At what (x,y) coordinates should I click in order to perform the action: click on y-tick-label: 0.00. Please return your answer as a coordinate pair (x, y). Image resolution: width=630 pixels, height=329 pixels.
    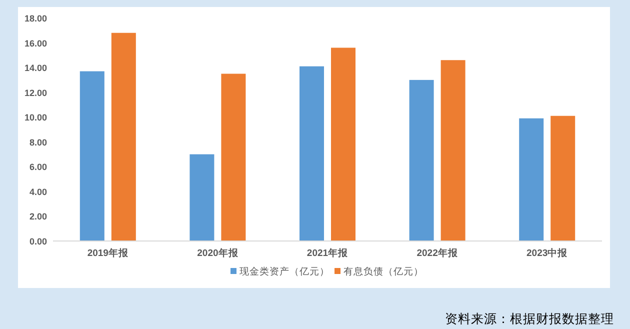
    Looking at the image, I should click on (38, 241).